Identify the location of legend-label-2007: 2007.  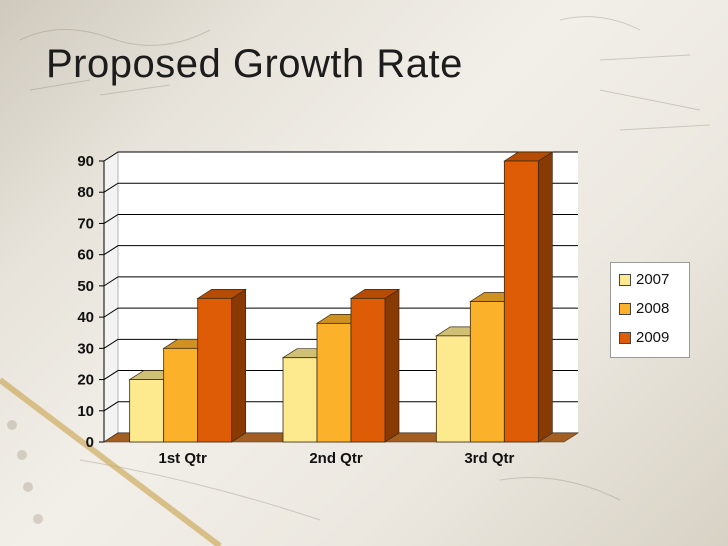
(653, 279).